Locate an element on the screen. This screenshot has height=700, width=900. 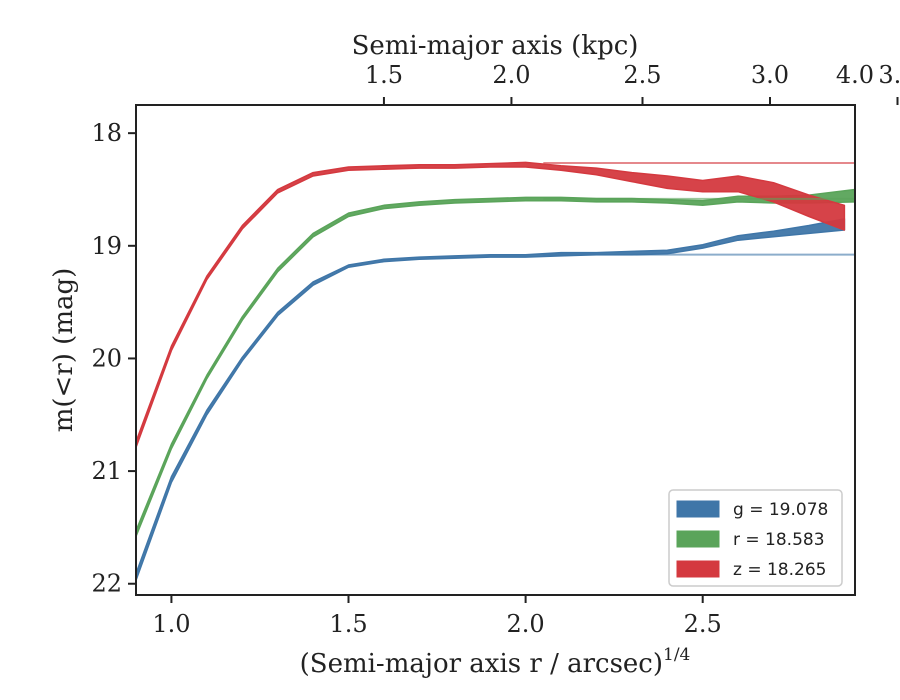
legend-label-g: g = 19.078 is located at coordinates (780, 510).